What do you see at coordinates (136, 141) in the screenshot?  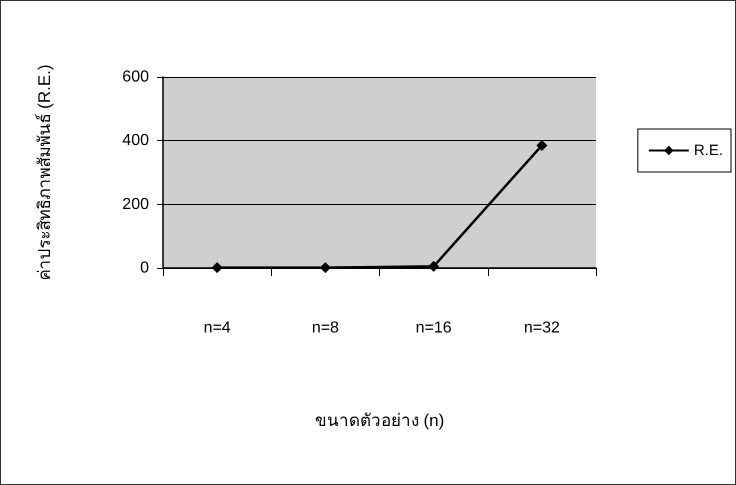 I see `y-tick-label: 400` at bounding box center [136, 141].